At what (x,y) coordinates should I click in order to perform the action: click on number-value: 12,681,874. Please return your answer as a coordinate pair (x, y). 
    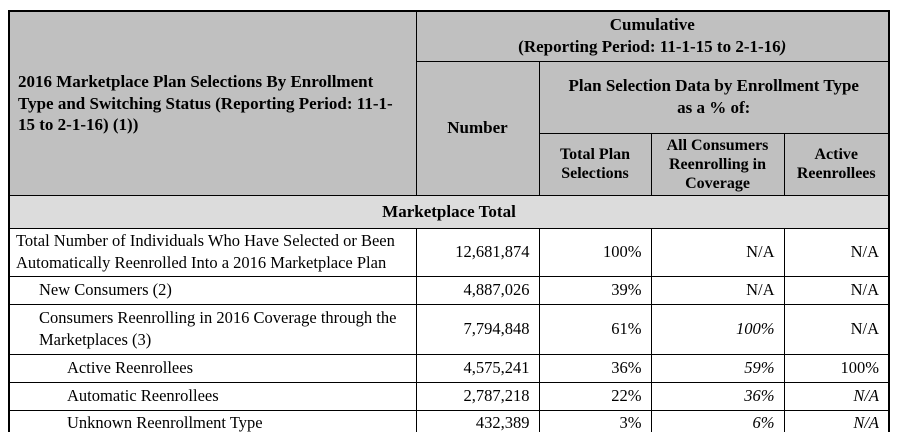
    Looking at the image, I should click on (477, 252).